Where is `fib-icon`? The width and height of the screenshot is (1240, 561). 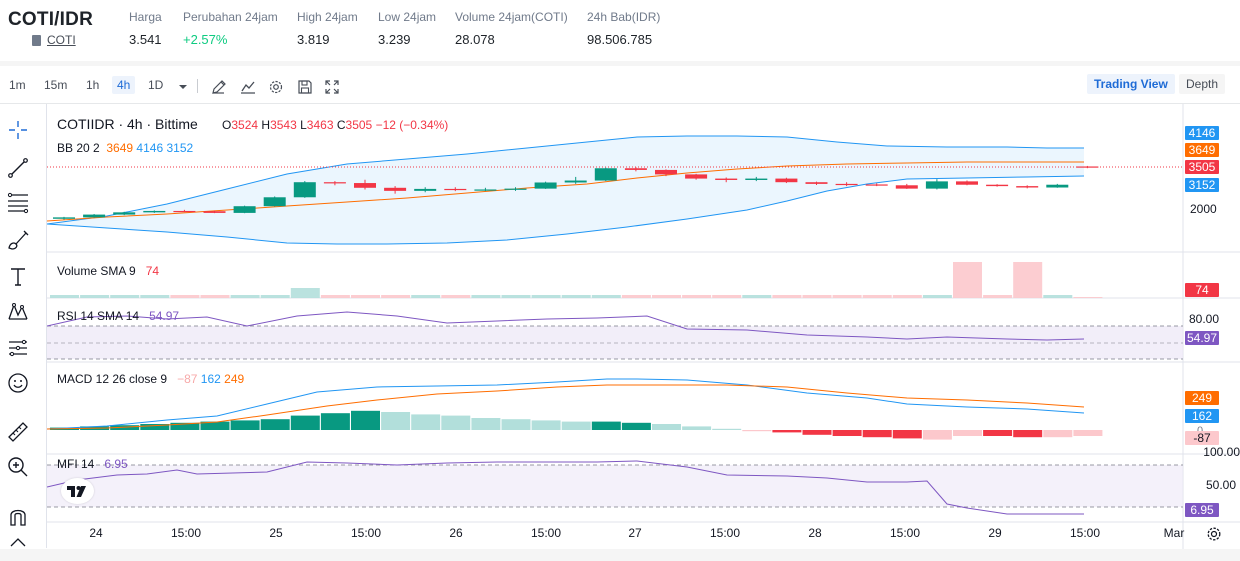 fib-icon is located at coordinates (18, 202).